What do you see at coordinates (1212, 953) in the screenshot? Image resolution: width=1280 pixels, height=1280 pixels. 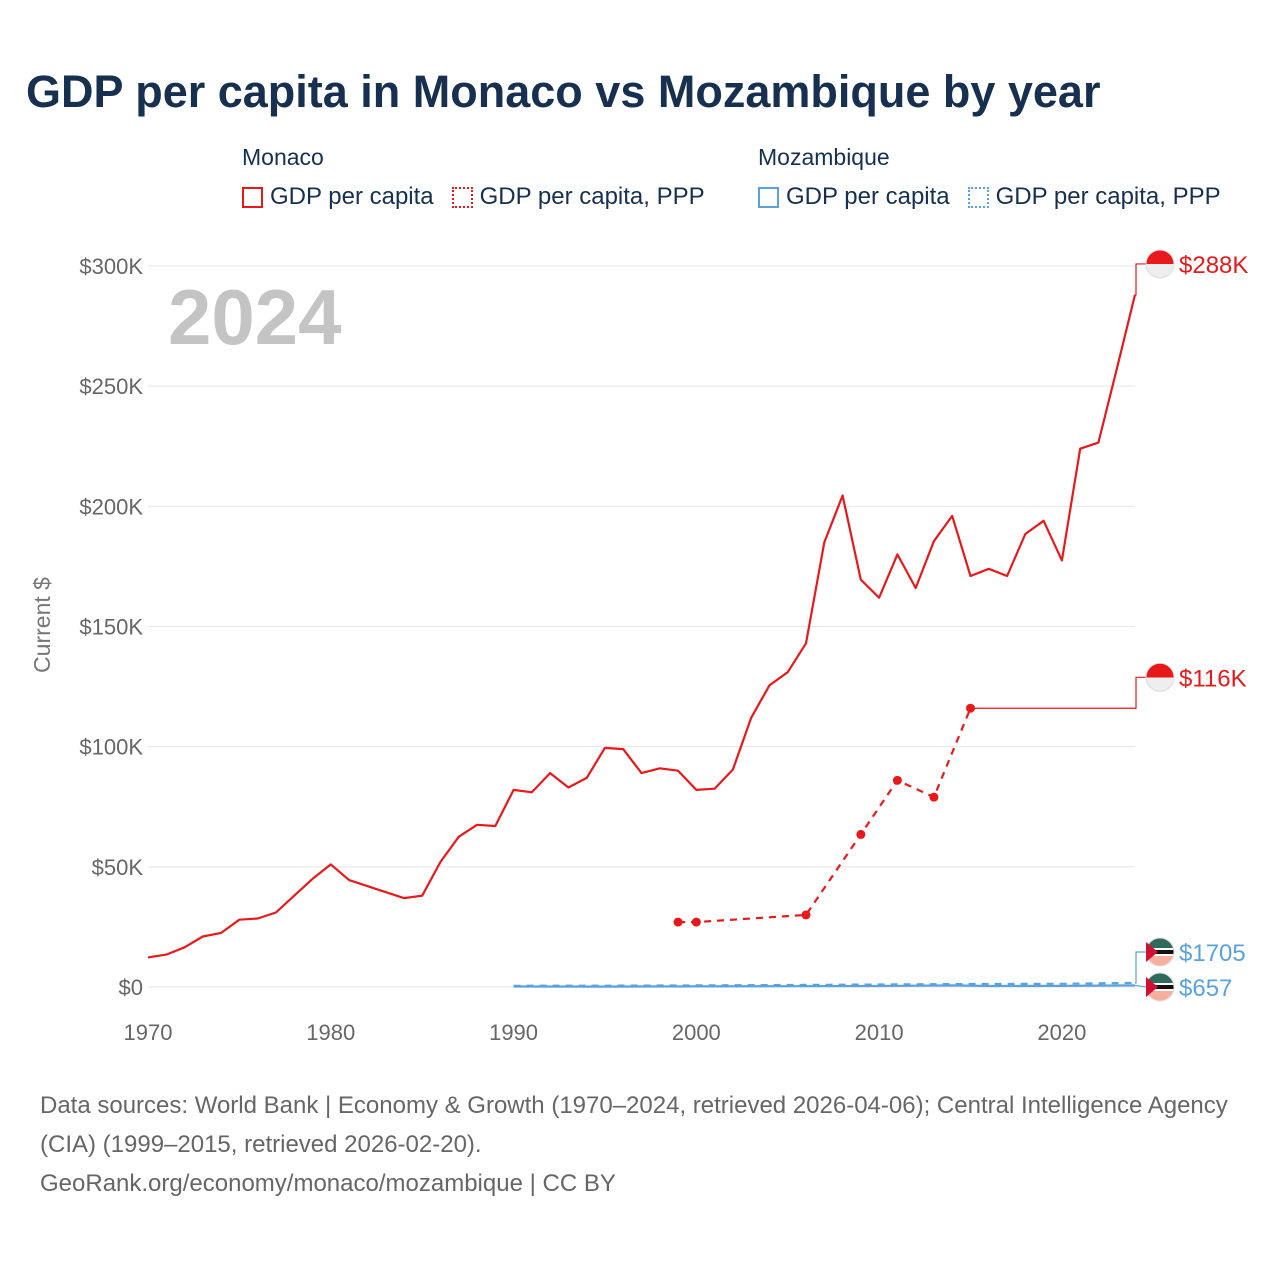 I see `end-value-label: $1705` at bounding box center [1212, 953].